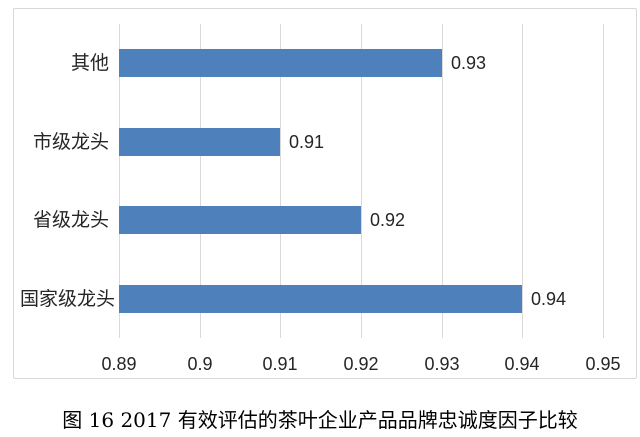  What do you see at coordinates (89, 63) in the screenshot?
I see `category-label: 其他` at bounding box center [89, 63].